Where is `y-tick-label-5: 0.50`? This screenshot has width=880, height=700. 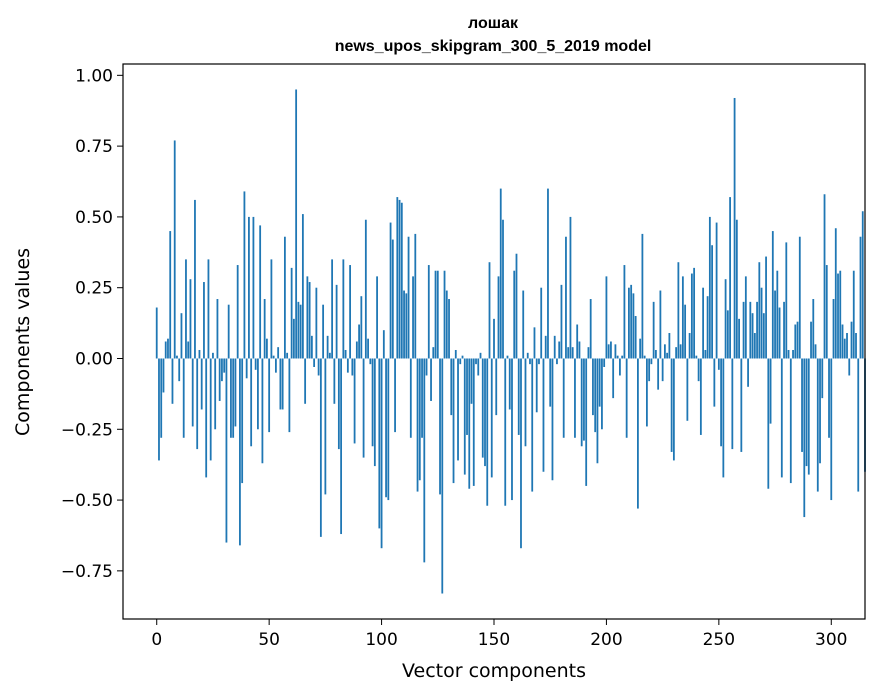 y-tick-label-5: 0.50 is located at coordinates (94, 218).